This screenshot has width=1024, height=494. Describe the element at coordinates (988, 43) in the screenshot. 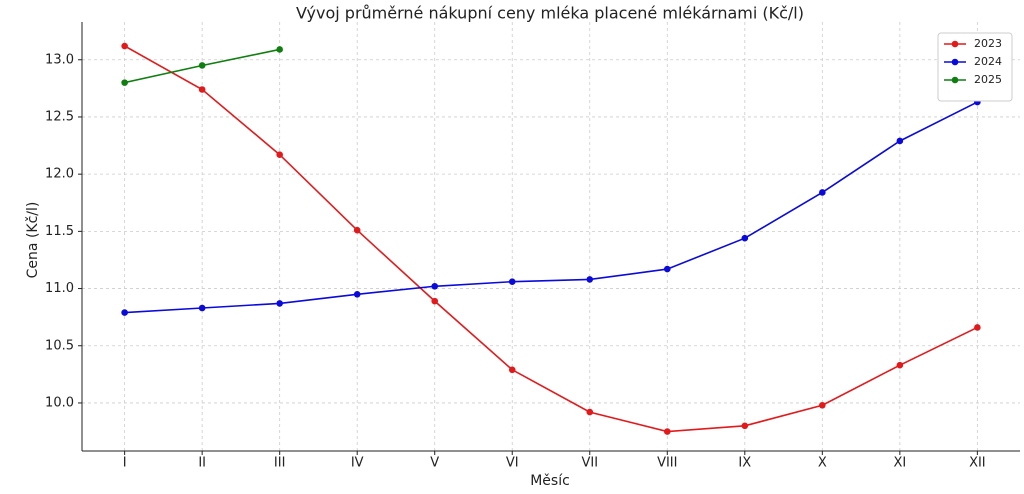

I see `legend-label: 2023` at that location.